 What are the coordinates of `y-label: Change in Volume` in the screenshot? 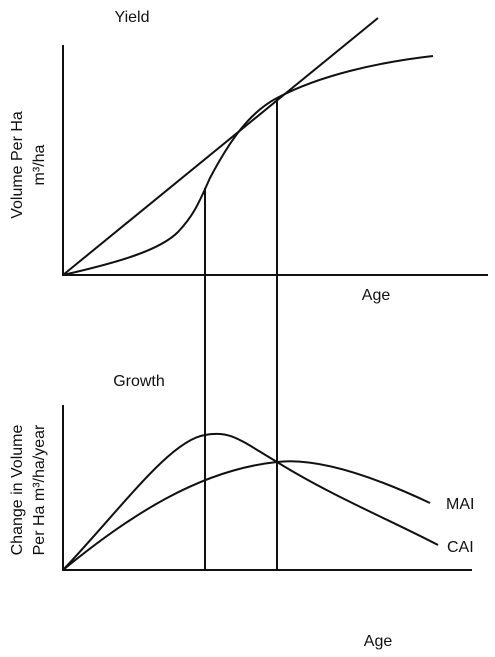 It's located at (17, 490).